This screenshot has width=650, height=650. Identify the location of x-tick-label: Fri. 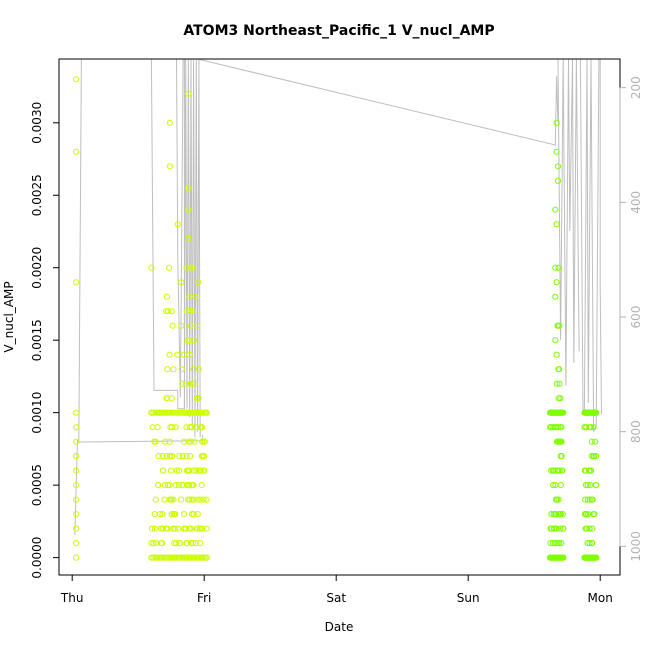
(204, 598).